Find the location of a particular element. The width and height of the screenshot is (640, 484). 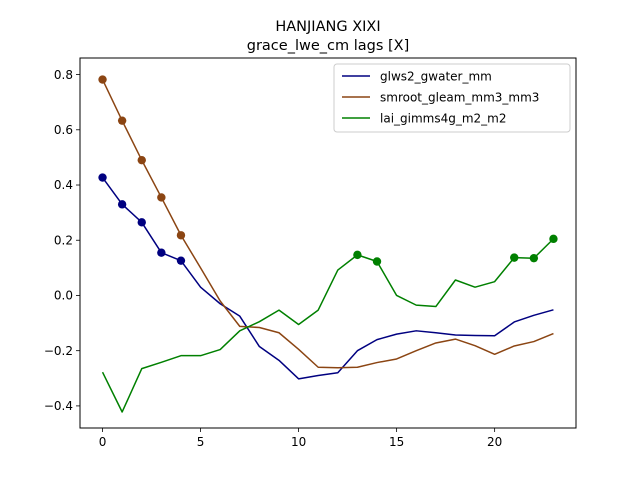

legend-item-smroot_gleam_mm3_mm3: smroot_gleam_mm3_mm3 is located at coordinates (440, 97).